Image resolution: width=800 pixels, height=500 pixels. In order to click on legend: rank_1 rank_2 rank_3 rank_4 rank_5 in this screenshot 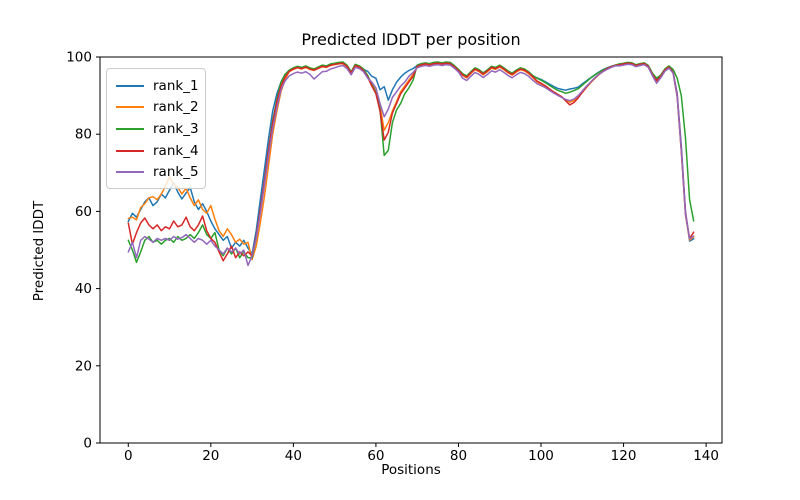, I will do `click(156, 128)`.